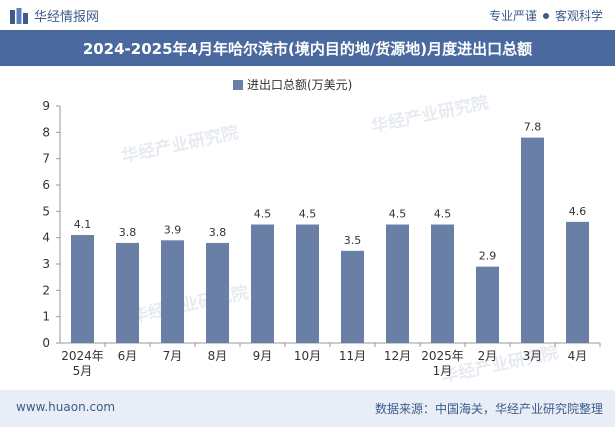 The image size is (615, 427). I want to click on footer-source: 数据来源：中国海关，华经产业研究院整理, so click(488, 409).